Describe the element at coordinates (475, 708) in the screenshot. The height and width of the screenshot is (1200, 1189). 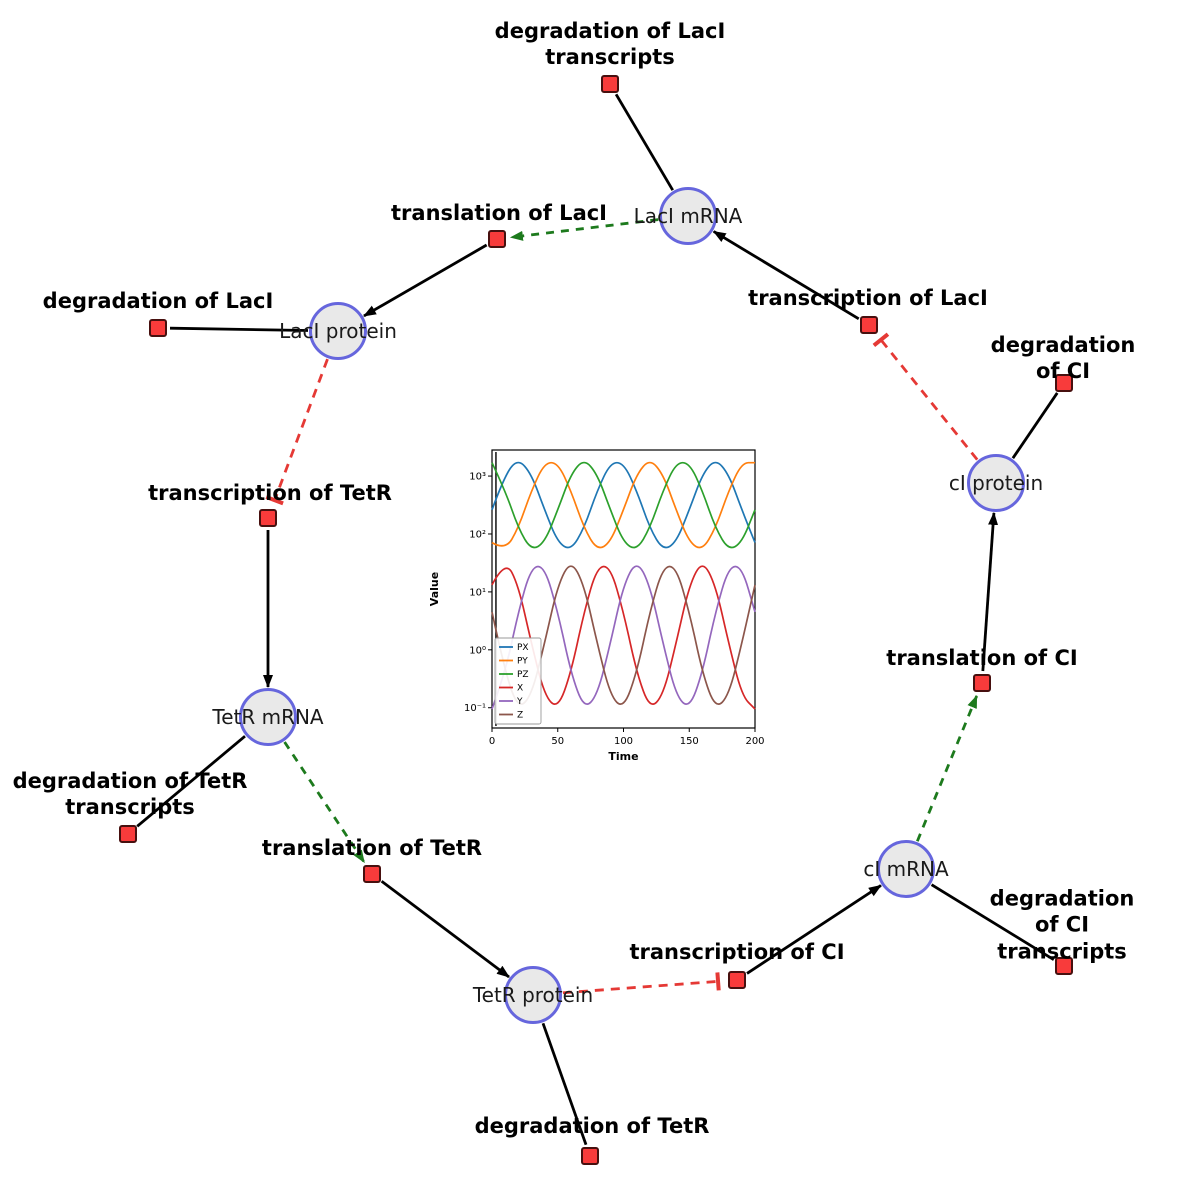
I see `y-tick-label: 10⁻¹` at that location.